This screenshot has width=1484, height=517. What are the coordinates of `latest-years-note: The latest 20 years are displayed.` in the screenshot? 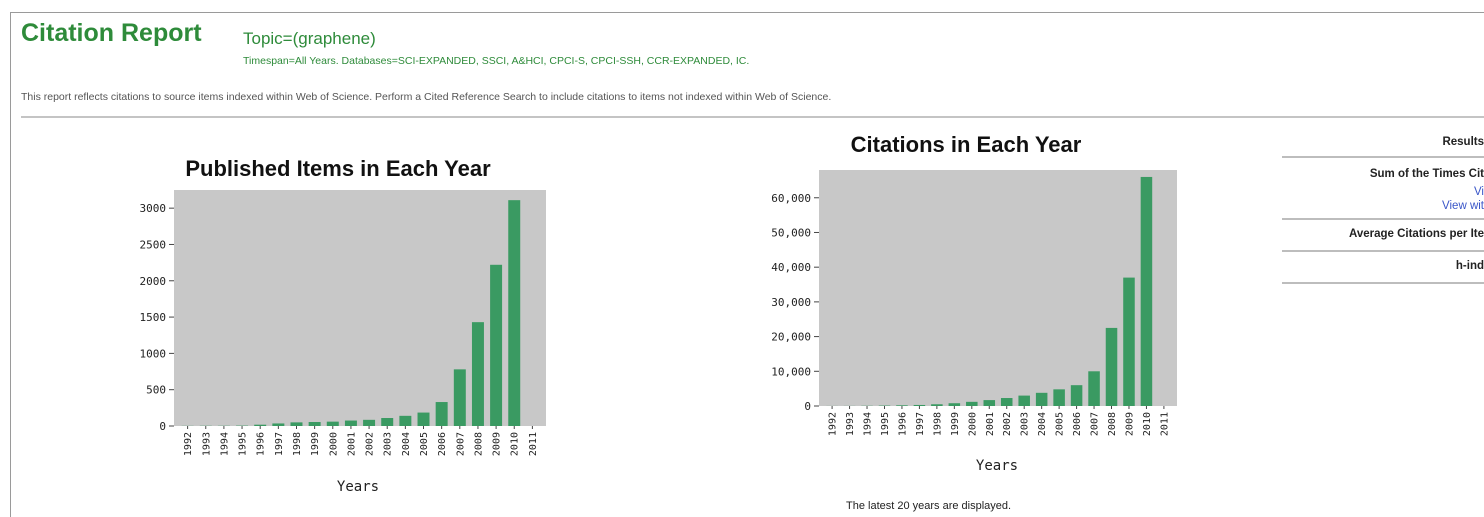 It's located at (928, 506).